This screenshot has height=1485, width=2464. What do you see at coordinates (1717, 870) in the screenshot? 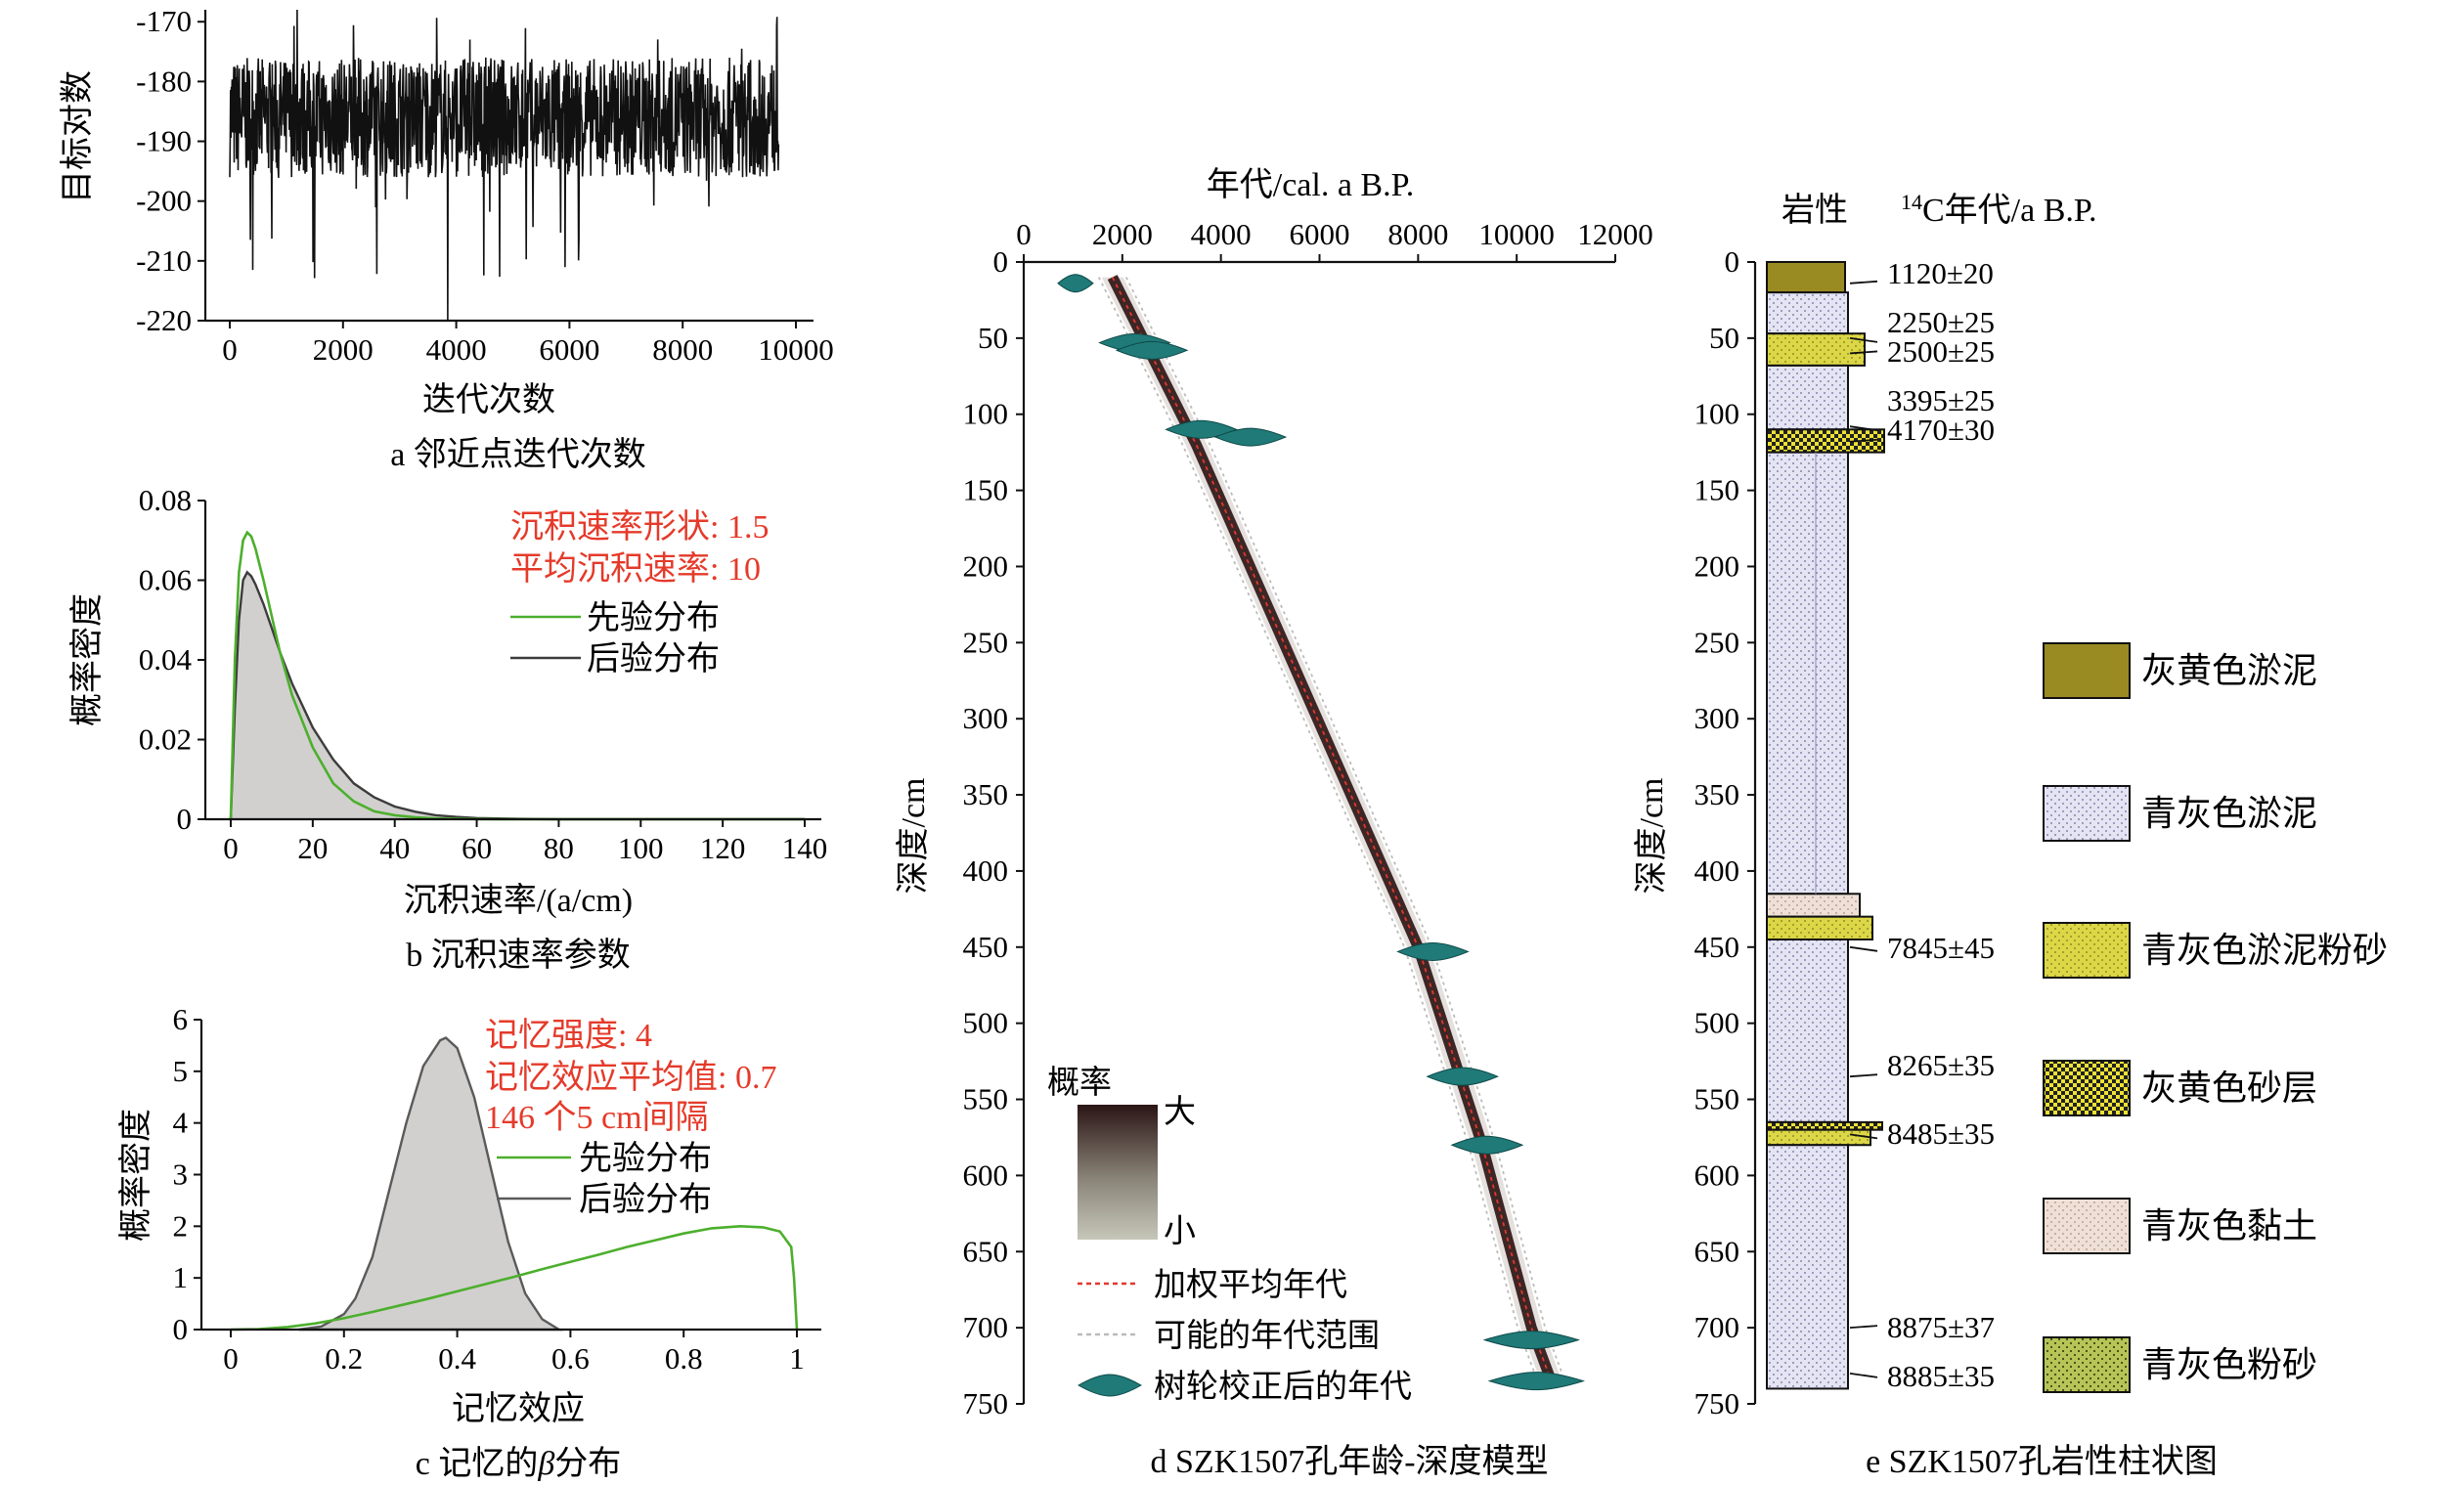
I see `y-tick-label: 400` at bounding box center [1717, 870].